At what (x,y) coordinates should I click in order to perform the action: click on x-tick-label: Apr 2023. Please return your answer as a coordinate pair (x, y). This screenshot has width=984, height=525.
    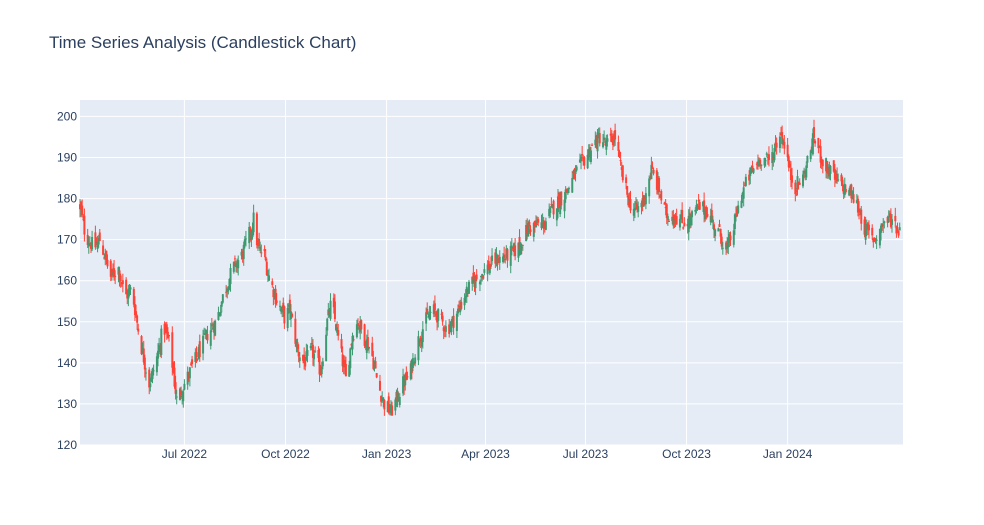
    Looking at the image, I should click on (485, 454).